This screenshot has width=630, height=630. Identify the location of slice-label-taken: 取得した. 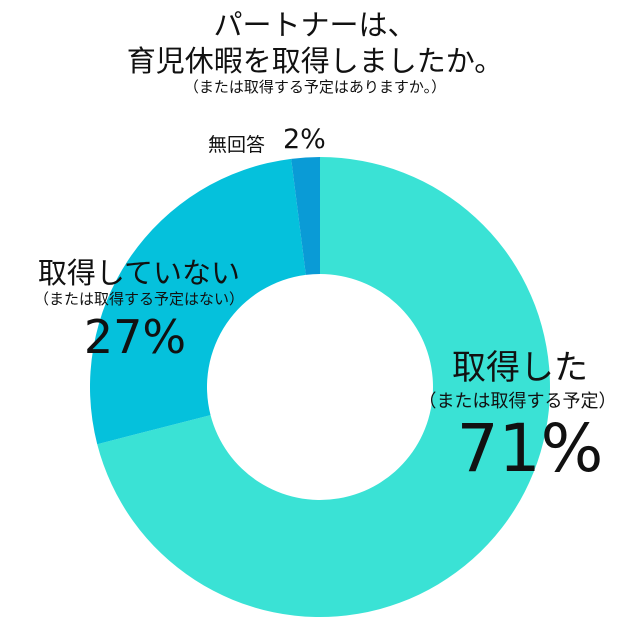
(520, 368).